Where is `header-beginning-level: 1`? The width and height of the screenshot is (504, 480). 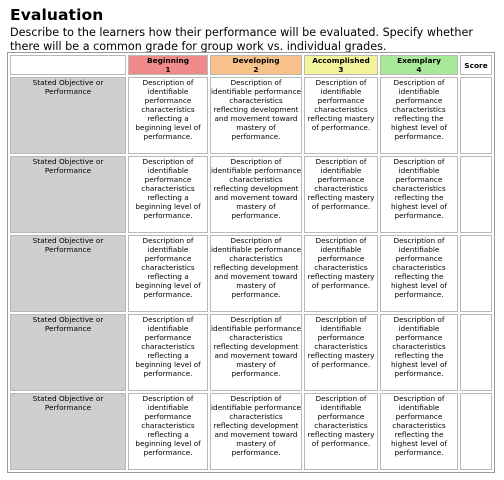
header-beginning-level: 1 is located at coordinates (168, 69).